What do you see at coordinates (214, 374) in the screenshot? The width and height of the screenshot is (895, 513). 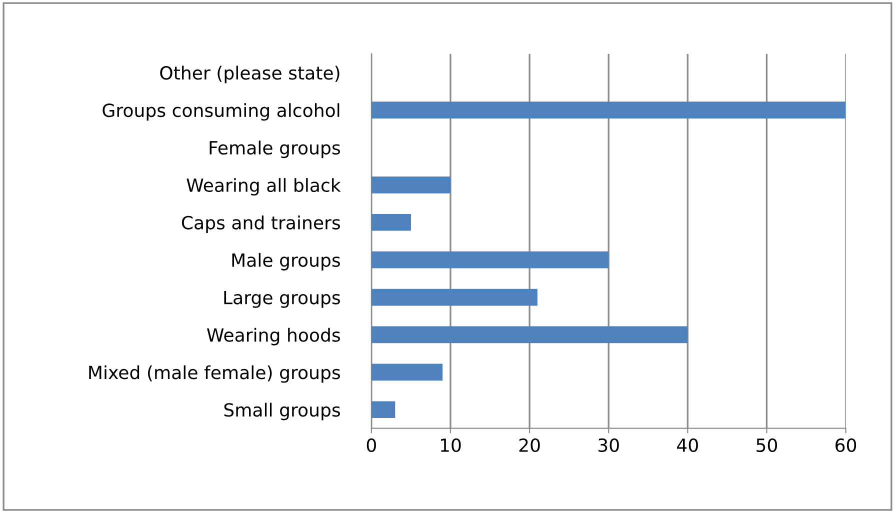 I see `y-tick-label: Mixed (male female) groups` at bounding box center [214, 374].